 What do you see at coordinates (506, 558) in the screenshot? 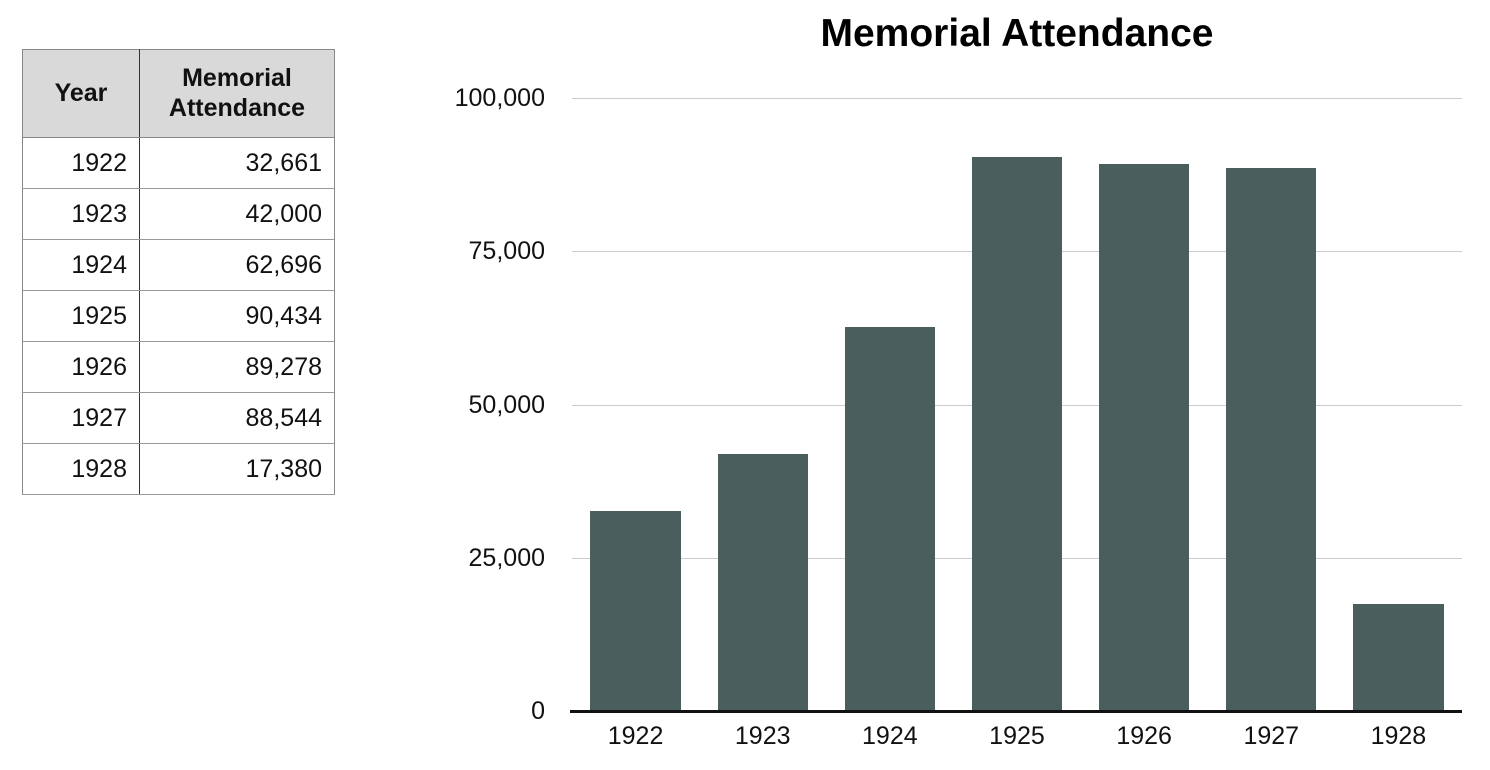
I see `y-axis-tick-label: 25,000` at bounding box center [506, 558].